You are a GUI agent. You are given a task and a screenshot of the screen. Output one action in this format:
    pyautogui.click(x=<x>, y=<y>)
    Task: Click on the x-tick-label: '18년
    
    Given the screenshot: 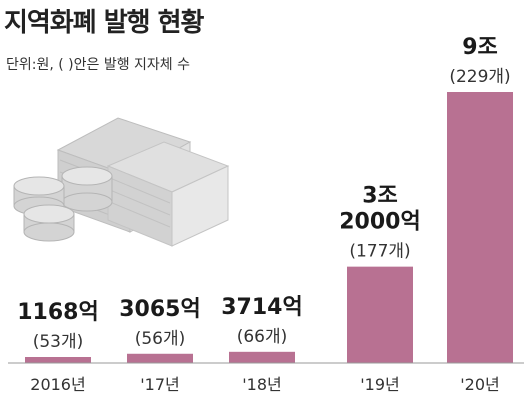 What is the action you would take?
    pyautogui.click(x=261, y=384)
    